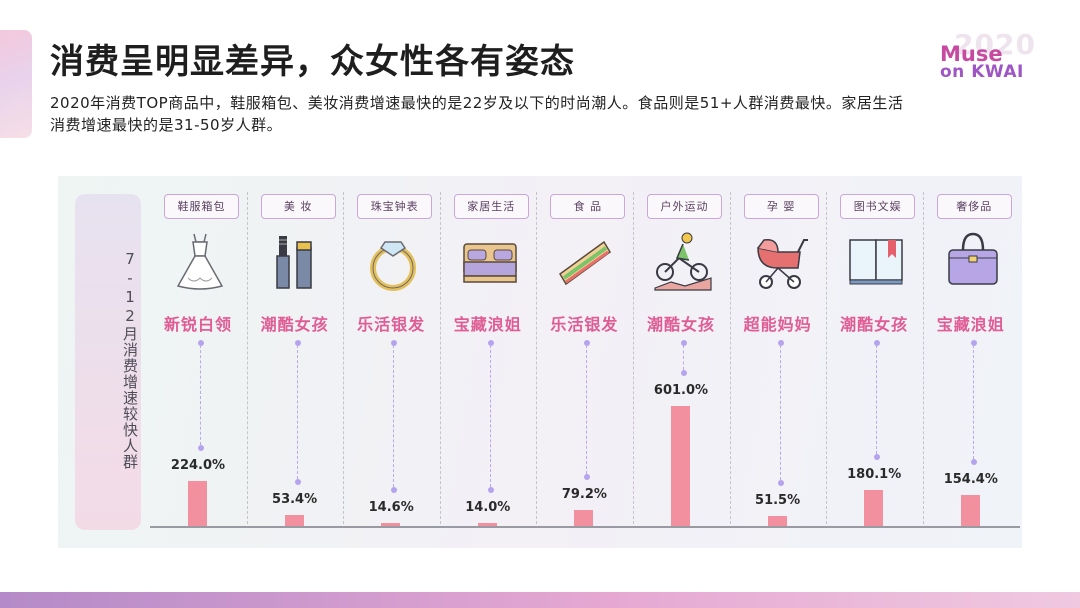 The image size is (1080, 608). Describe the element at coordinates (16, 84) in the screenshot. I see `corner-decoration` at that location.